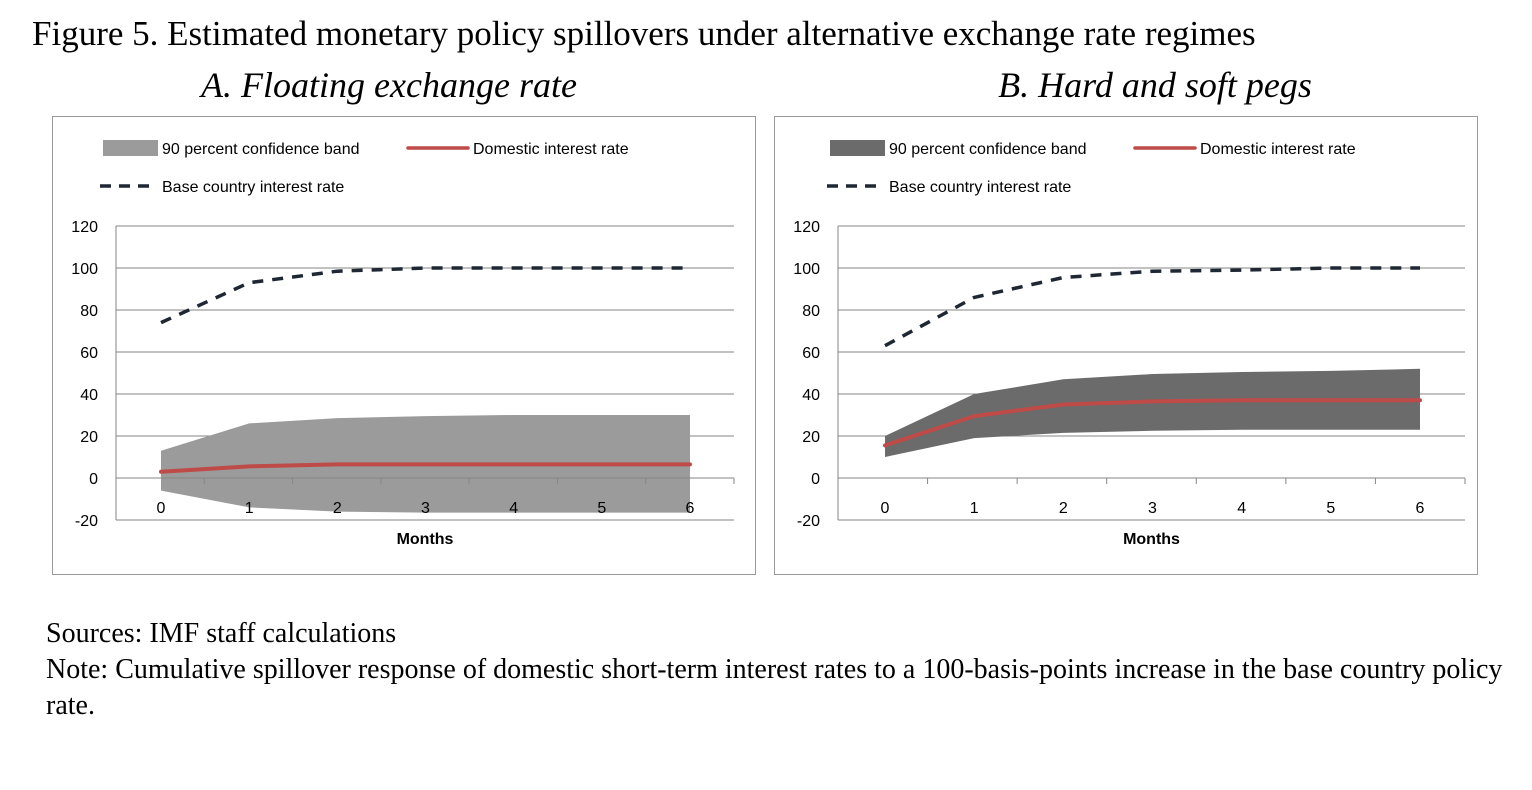 This screenshot has width=1532, height=790. I want to click on panel-b-title: B. Hard and soft pegs, so click(1155, 85).